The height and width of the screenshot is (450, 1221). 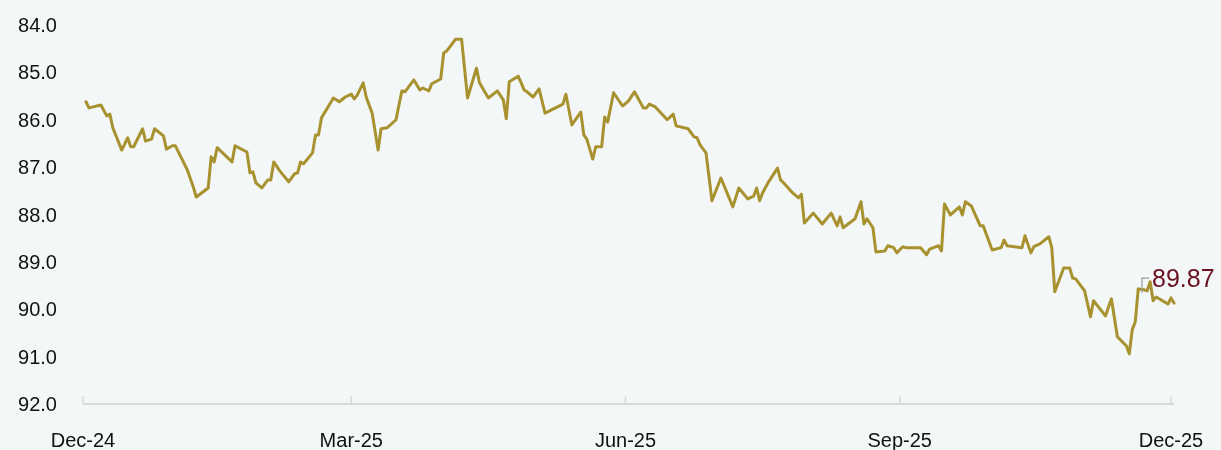 What do you see at coordinates (1171, 439) in the screenshot?
I see `x-tick-label: Dec-25` at bounding box center [1171, 439].